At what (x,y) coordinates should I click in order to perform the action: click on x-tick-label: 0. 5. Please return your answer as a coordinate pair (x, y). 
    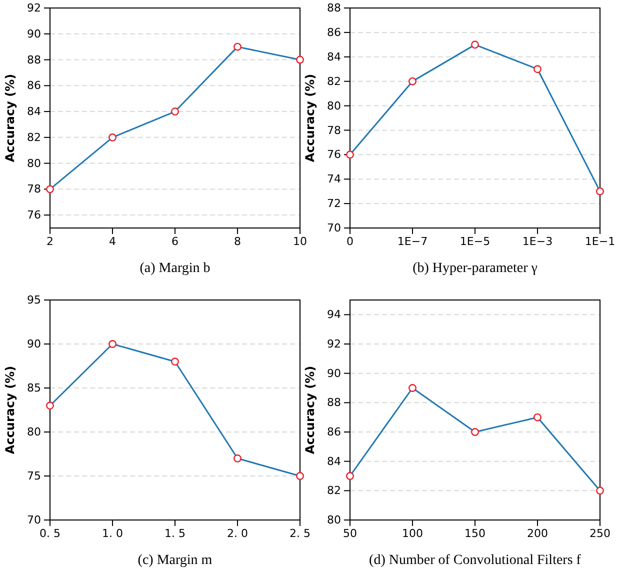
    Looking at the image, I should click on (50, 533).